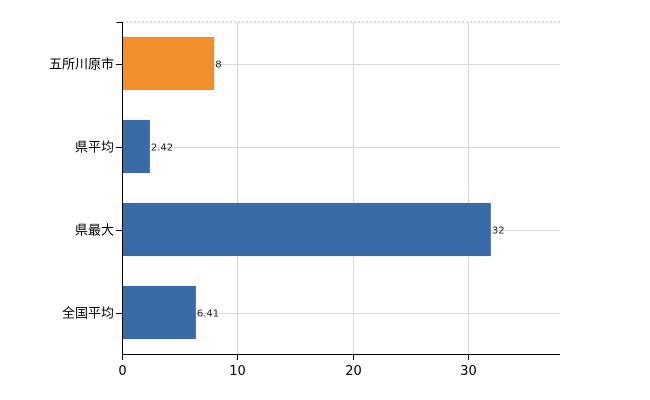  Describe the element at coordinates (353, 371) in the screenshot. I see `x-tick-label-2: 20` at that location.